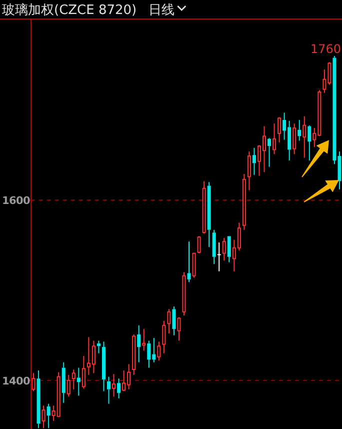 The height and width of the screenshot is (429, 342). I want to click on annotation: 1760, so click(325, 49).